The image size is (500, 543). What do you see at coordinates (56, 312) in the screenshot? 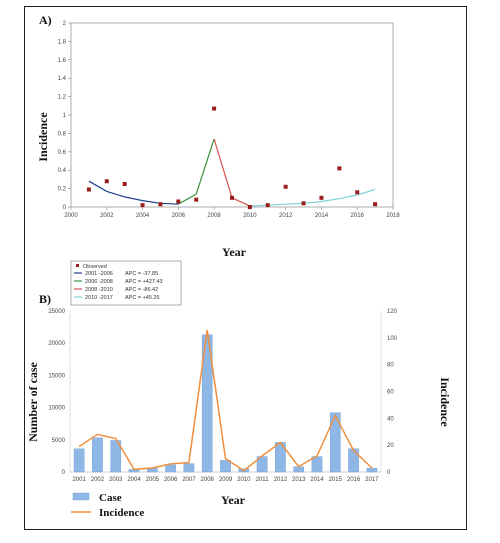
I see `panel-b-ytick-label: 25000` at bounding box center [56, 312].